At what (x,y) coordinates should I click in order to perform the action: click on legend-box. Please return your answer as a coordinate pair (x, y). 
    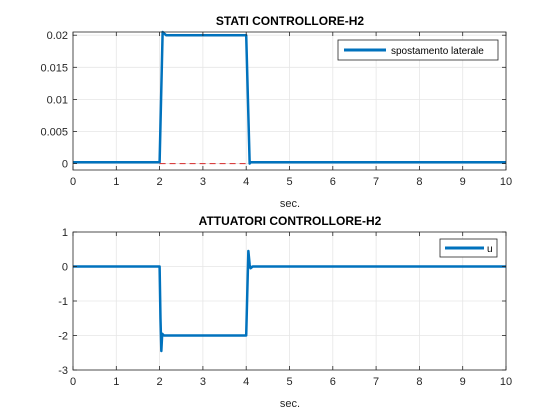
    Looking at the image, I should click on (418, 50).